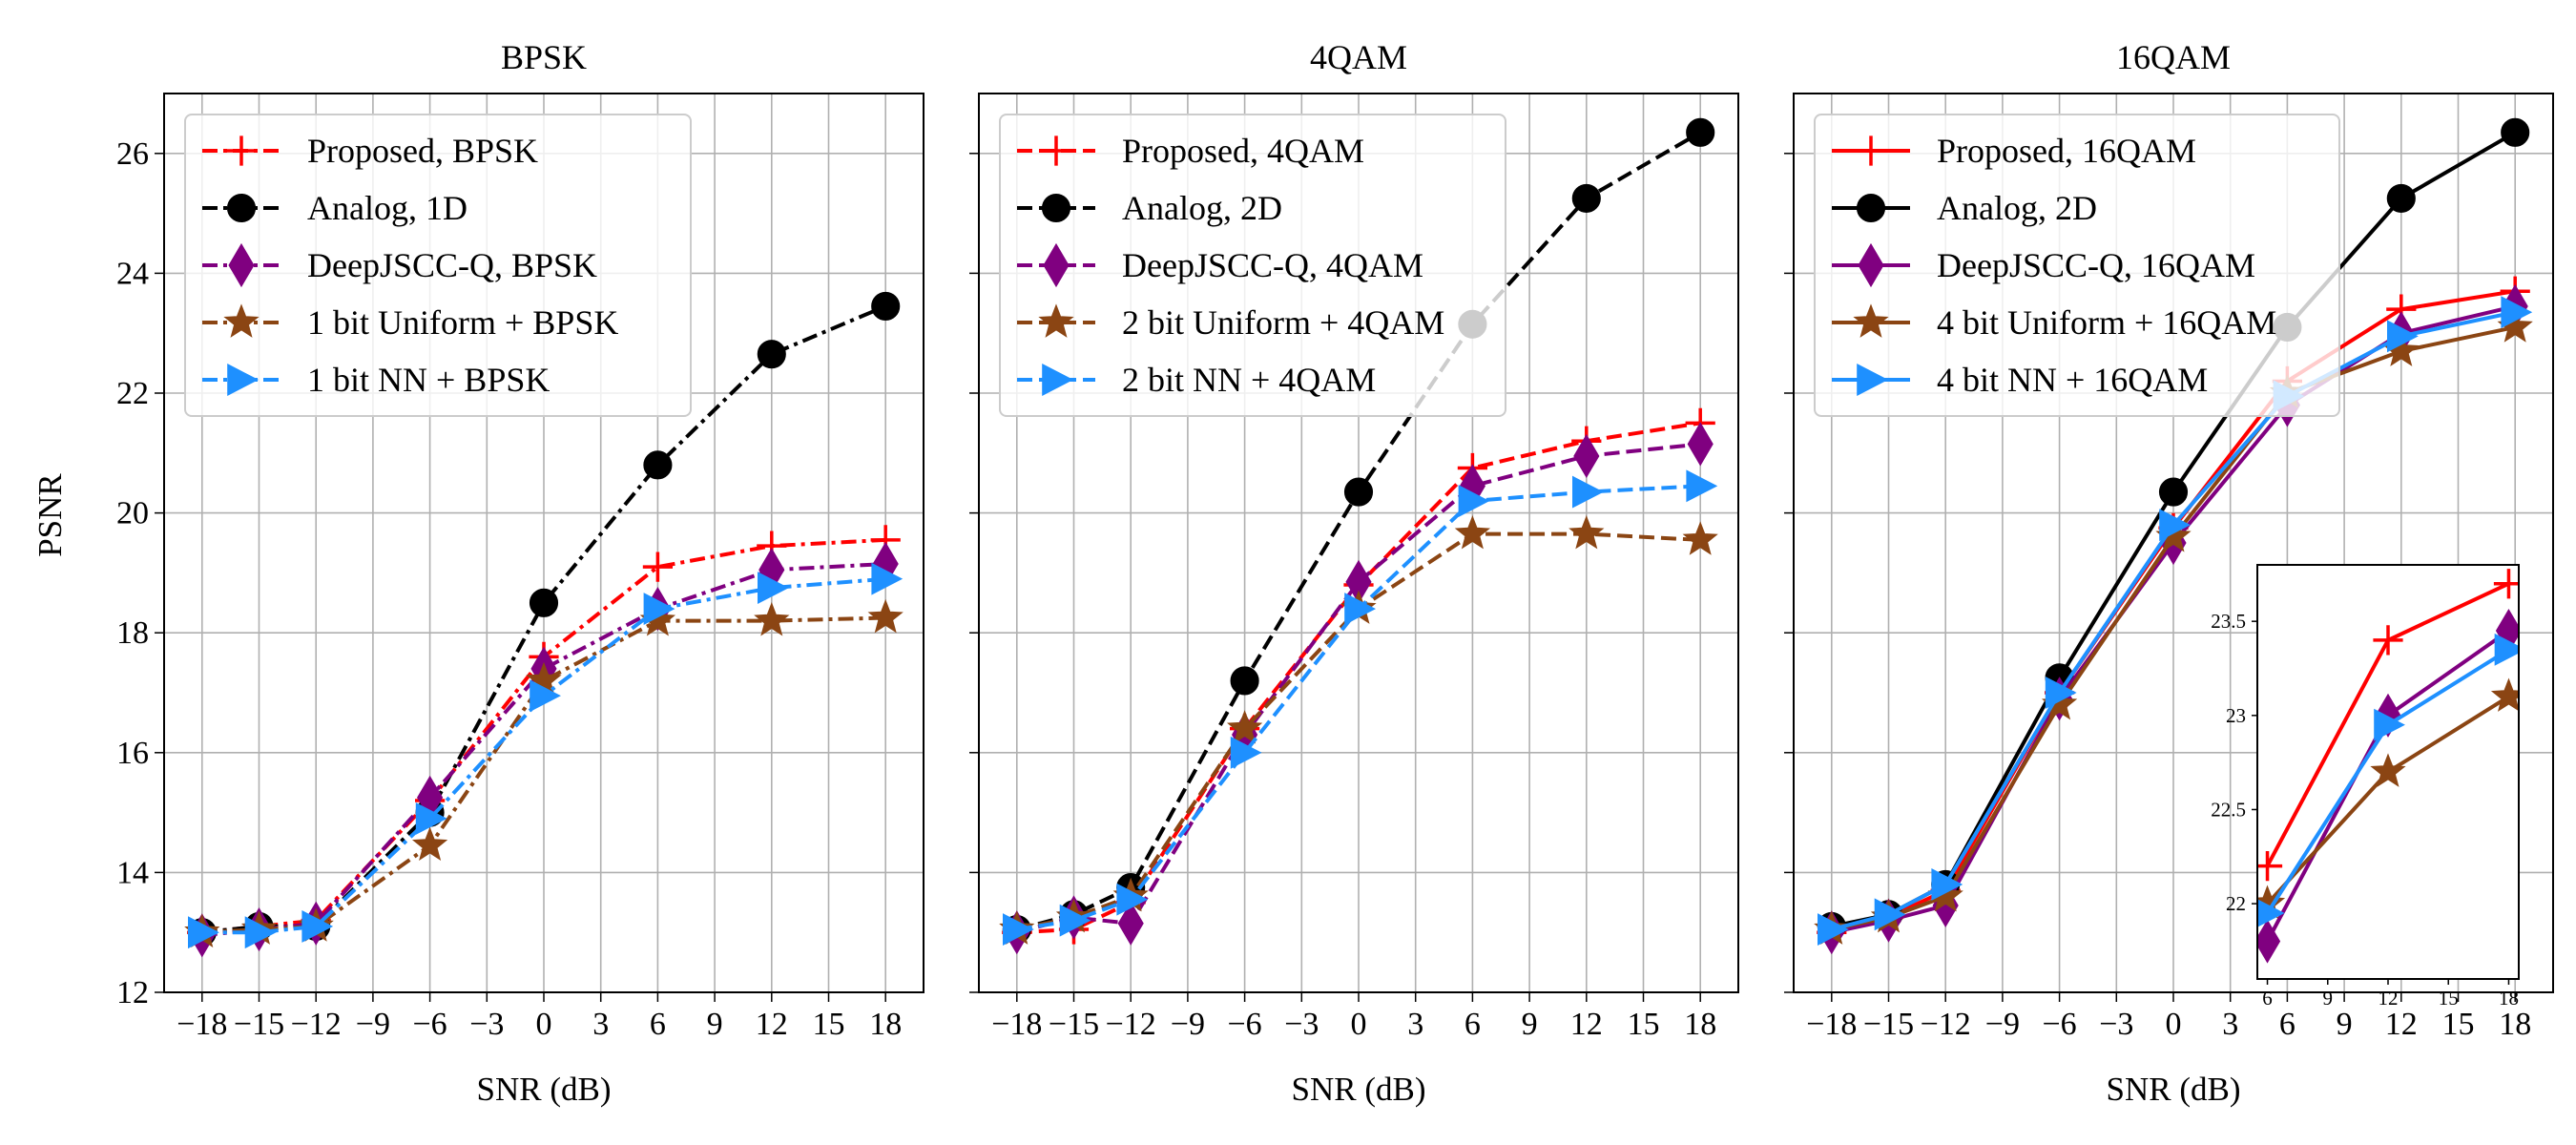  Describe the element at coordinates (1700, 1025) in the screenshot. I see `x-tick-label: 18` at that location.